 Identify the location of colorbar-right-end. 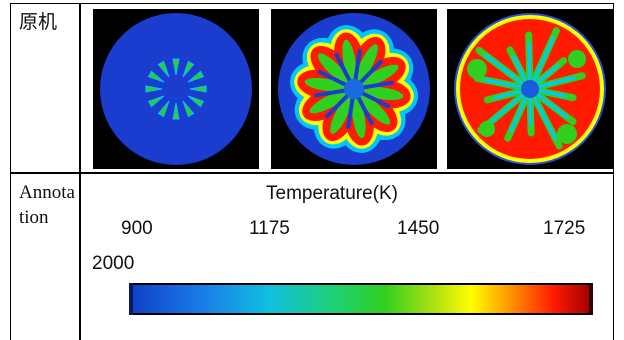
(591, 299).